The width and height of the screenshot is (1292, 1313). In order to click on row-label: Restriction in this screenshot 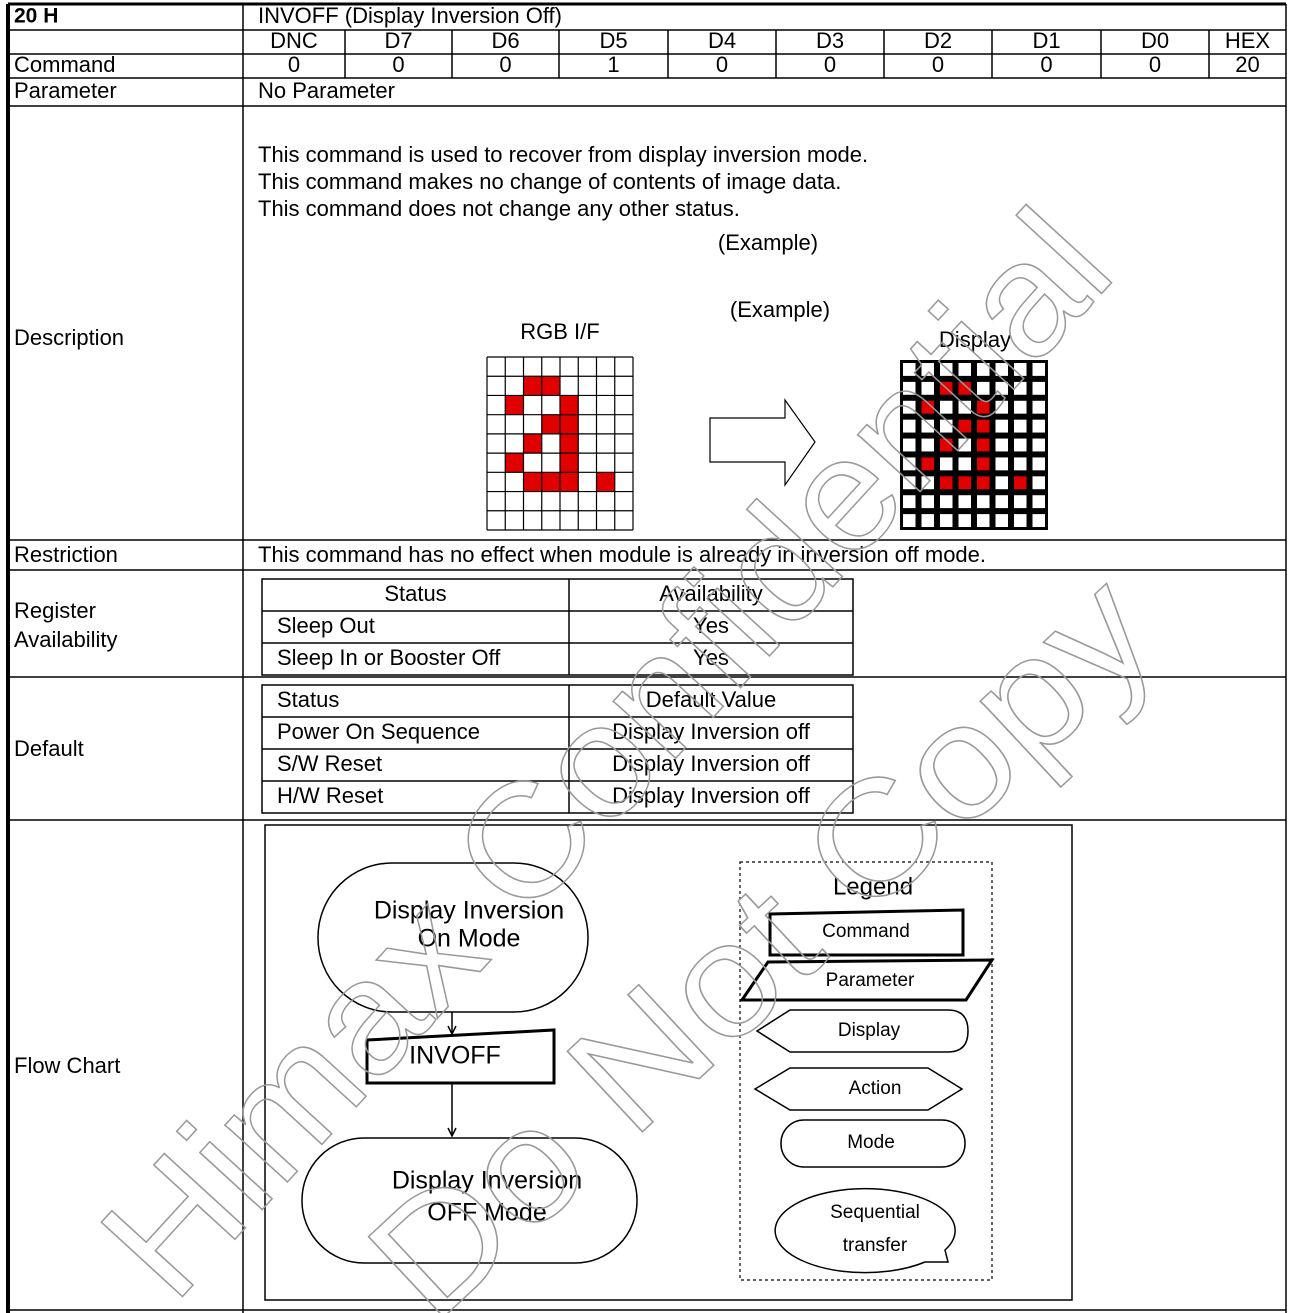, I will do `click(66, 554)`.